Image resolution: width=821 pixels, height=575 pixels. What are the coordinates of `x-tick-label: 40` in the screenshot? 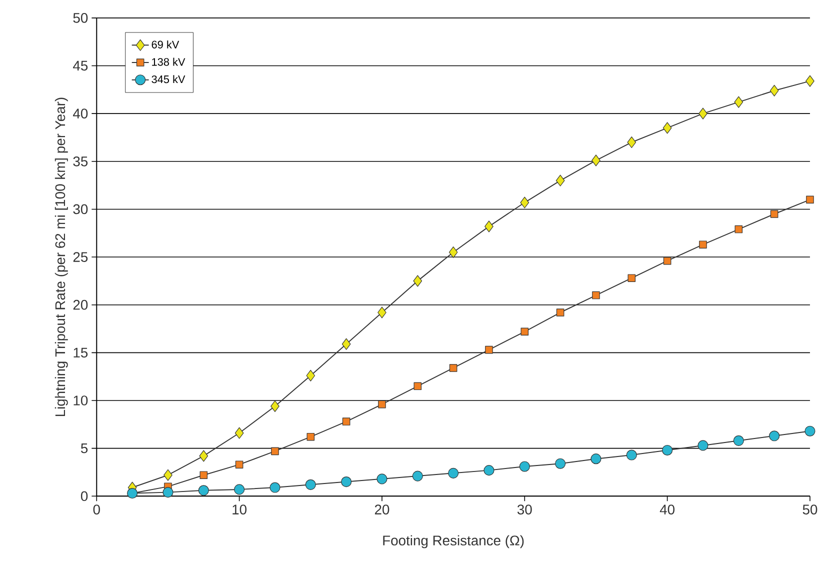 It's located at (667, 509).